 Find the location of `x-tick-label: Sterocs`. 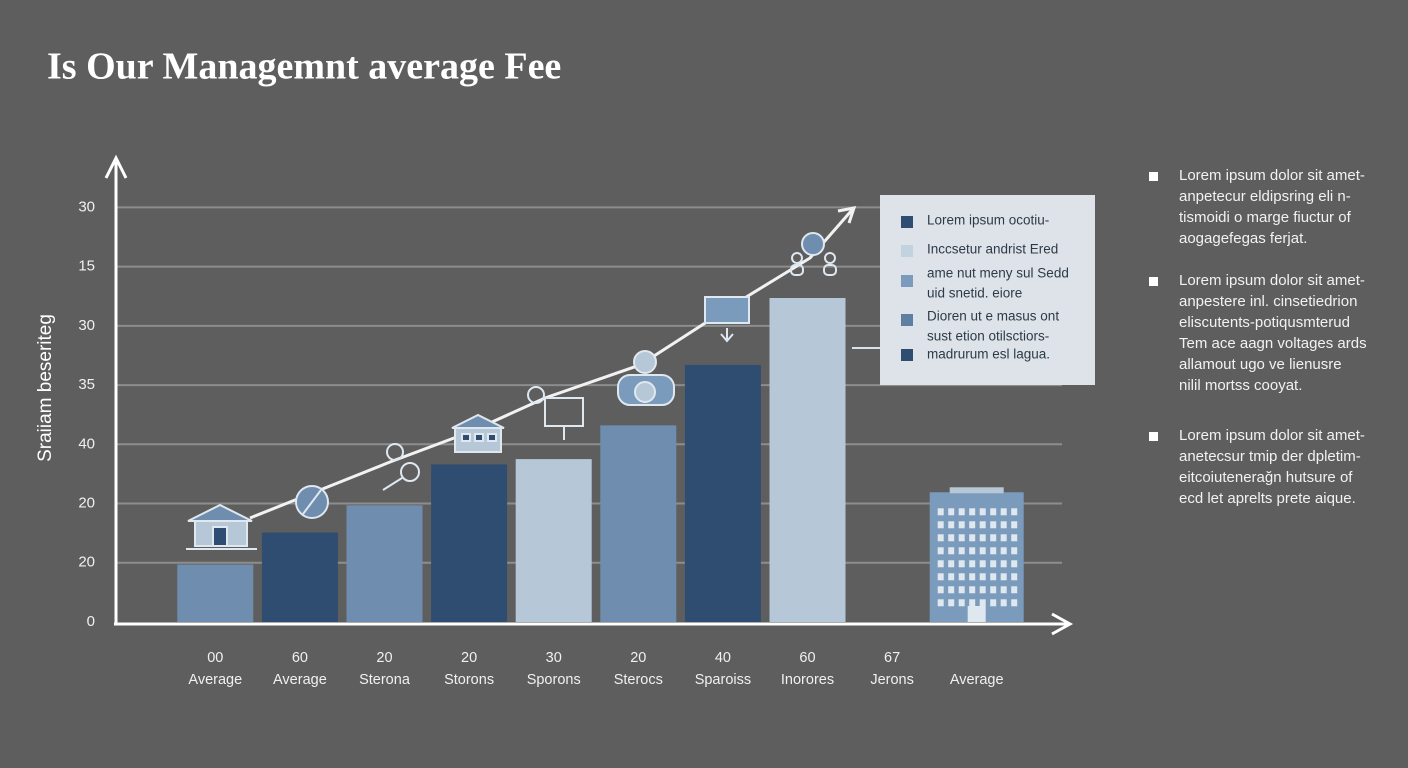

x-tick-label: Sterocs is located at coordinates (638, 680).